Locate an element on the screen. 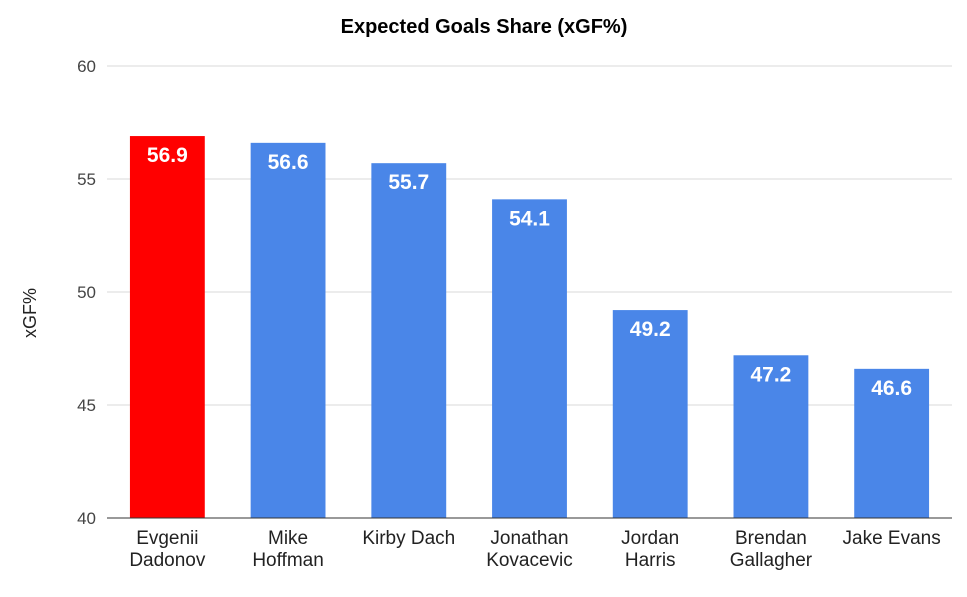  y-tick-label: 55 is located at coordinates (86, 179).